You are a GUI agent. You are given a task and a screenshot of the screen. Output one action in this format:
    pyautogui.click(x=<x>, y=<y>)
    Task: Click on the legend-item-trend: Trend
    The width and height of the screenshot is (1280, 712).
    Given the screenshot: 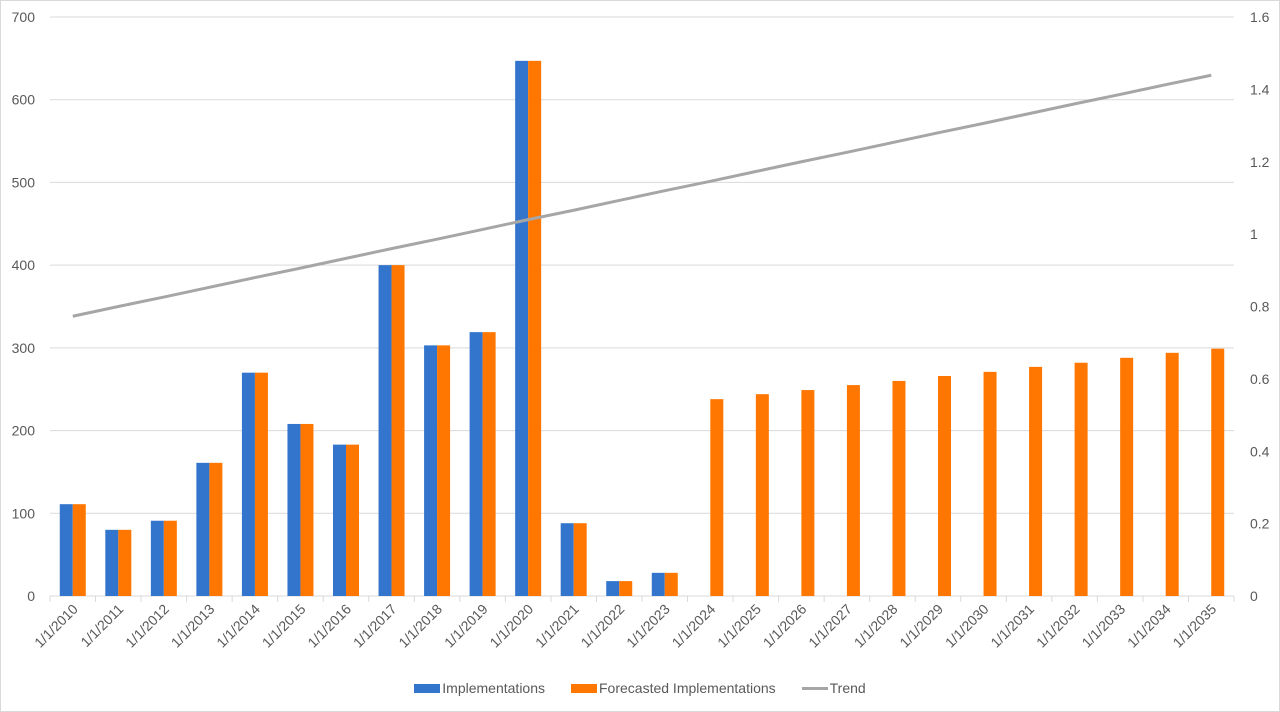 What is the action you would take?
    pyautogui.click(x=833, y=688)
    